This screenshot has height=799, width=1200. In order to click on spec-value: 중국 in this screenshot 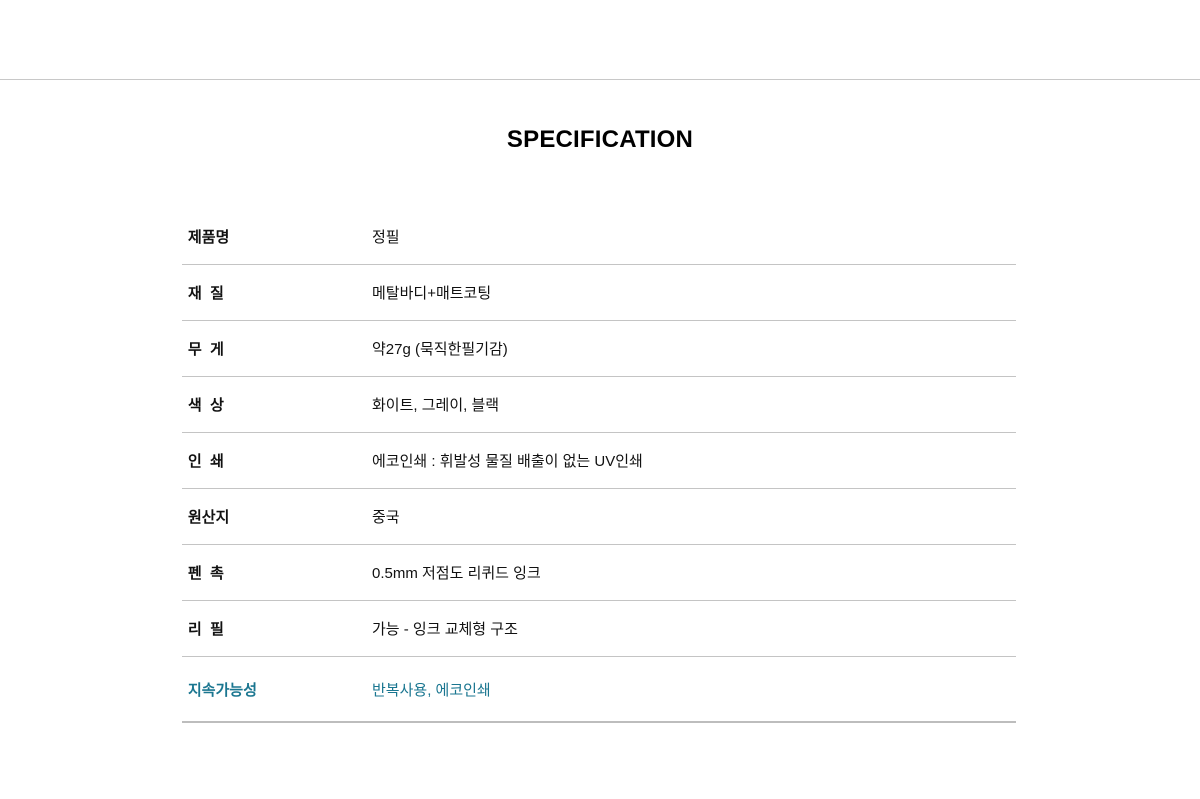, I will do `click(386, 517)`.